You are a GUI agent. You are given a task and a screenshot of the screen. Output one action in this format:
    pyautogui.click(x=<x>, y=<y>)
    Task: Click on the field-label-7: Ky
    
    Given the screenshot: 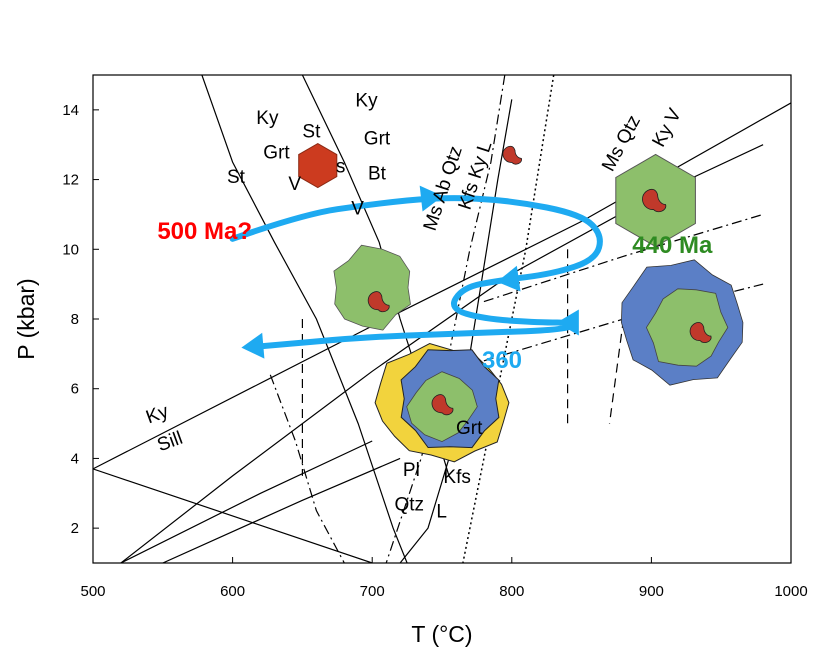 What is the action you would take?
    pyautogui.click(x=366, y=100)
    